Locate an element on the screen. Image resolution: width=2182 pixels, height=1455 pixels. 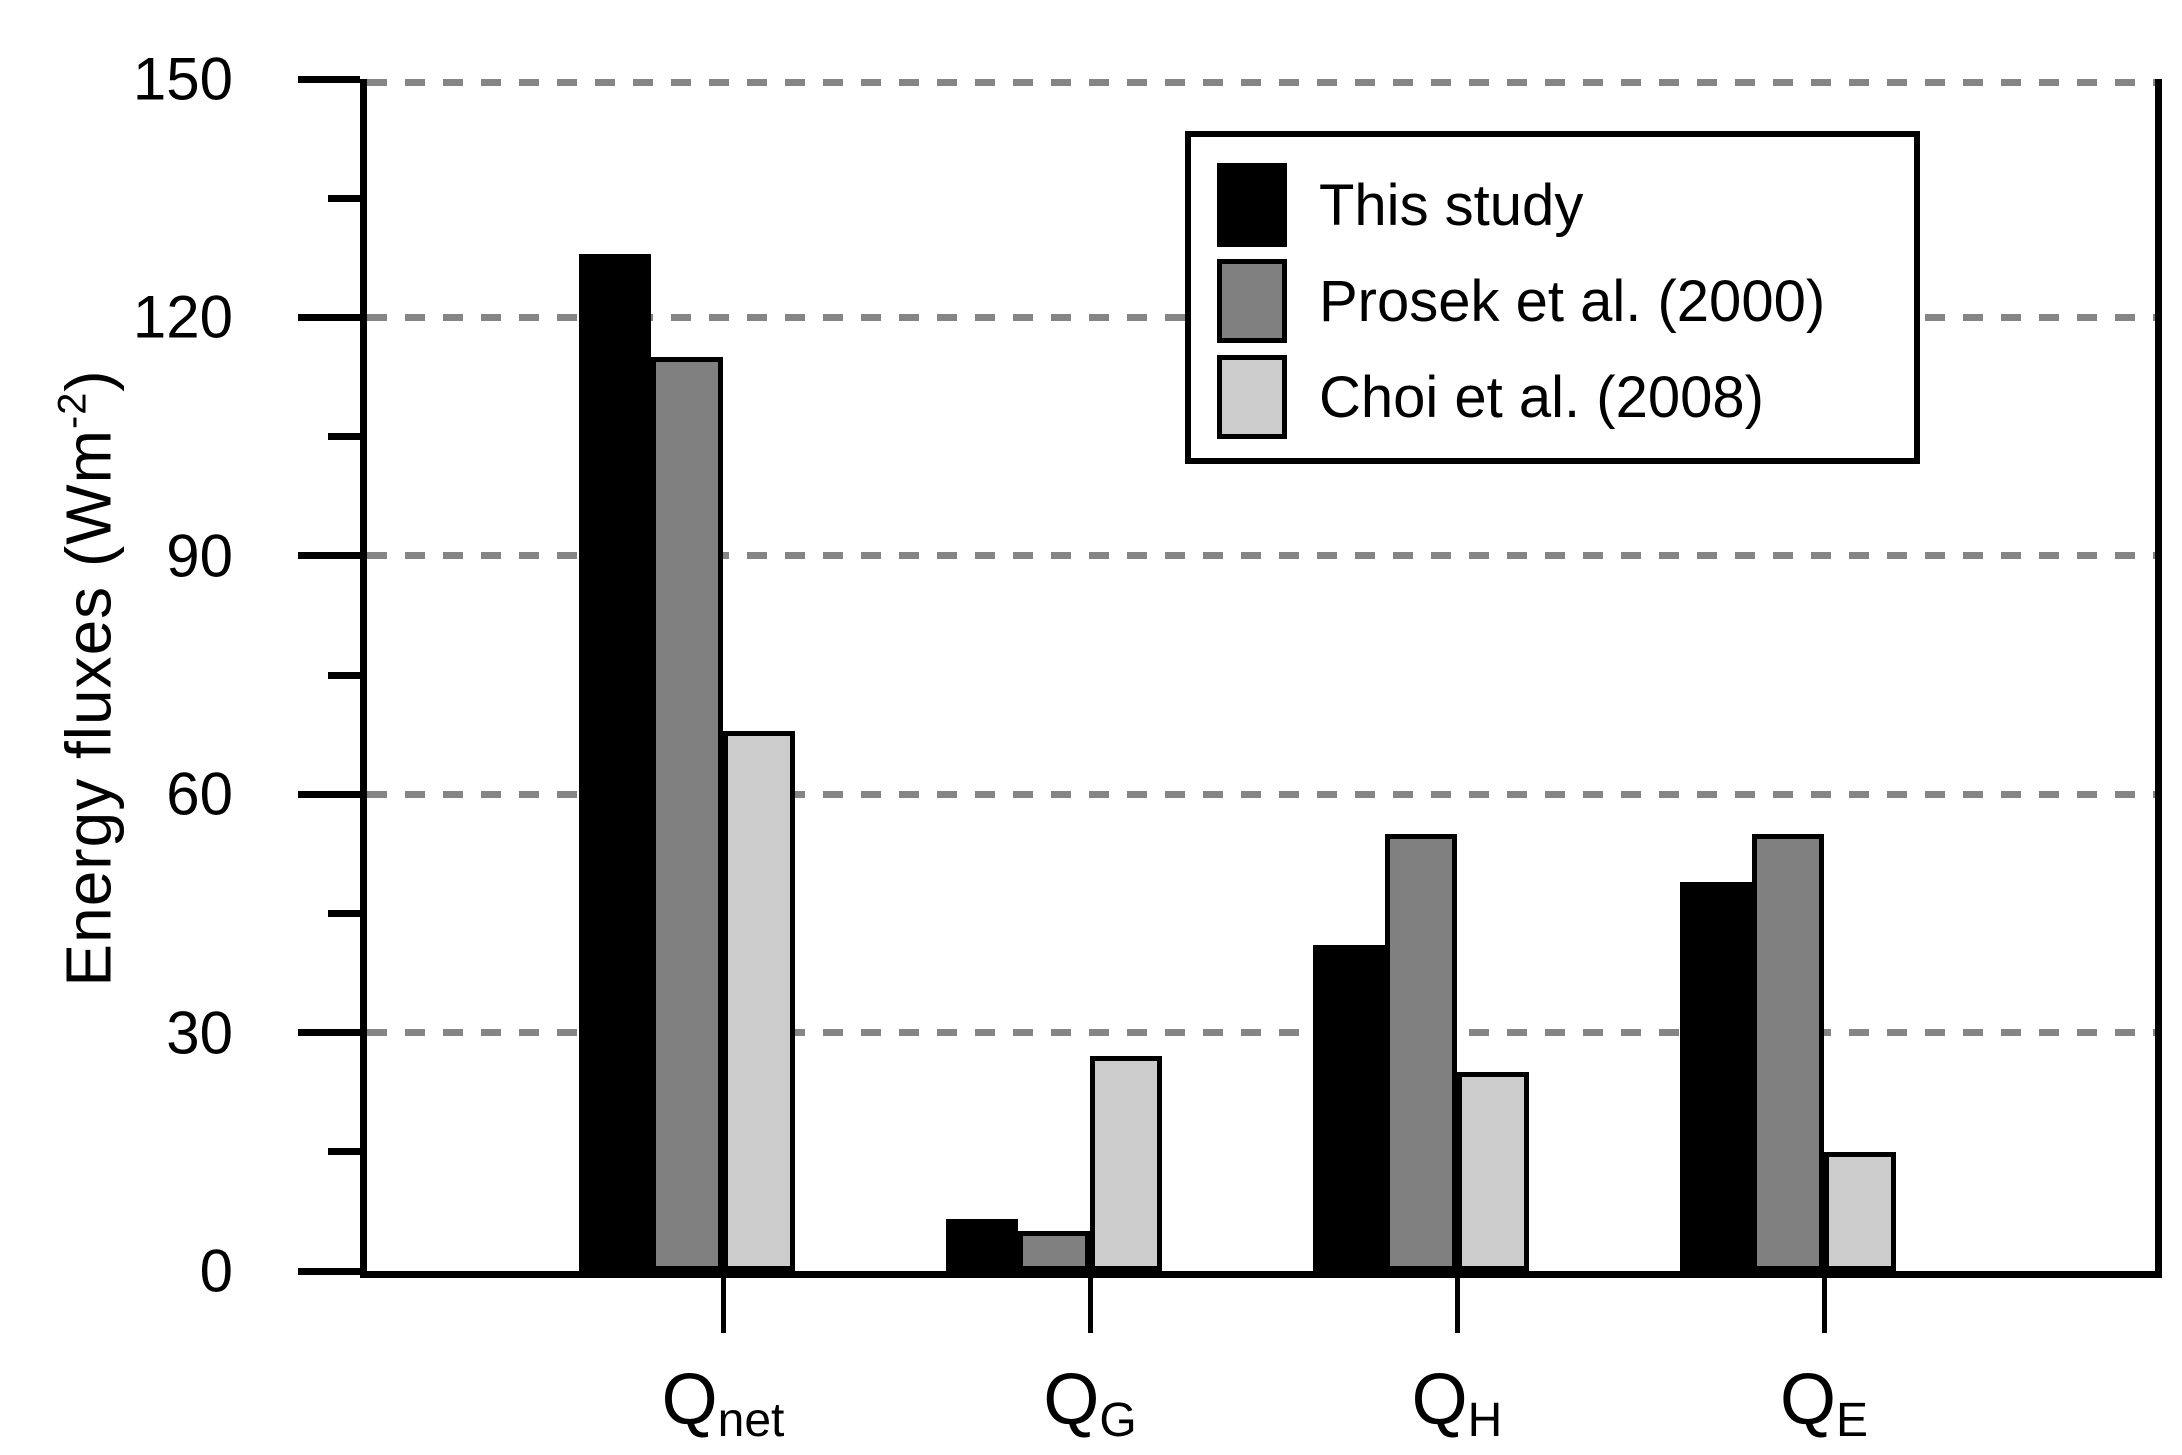
legend-label-2: Choi et al. (2008) is located at coordinates (1541, 397).